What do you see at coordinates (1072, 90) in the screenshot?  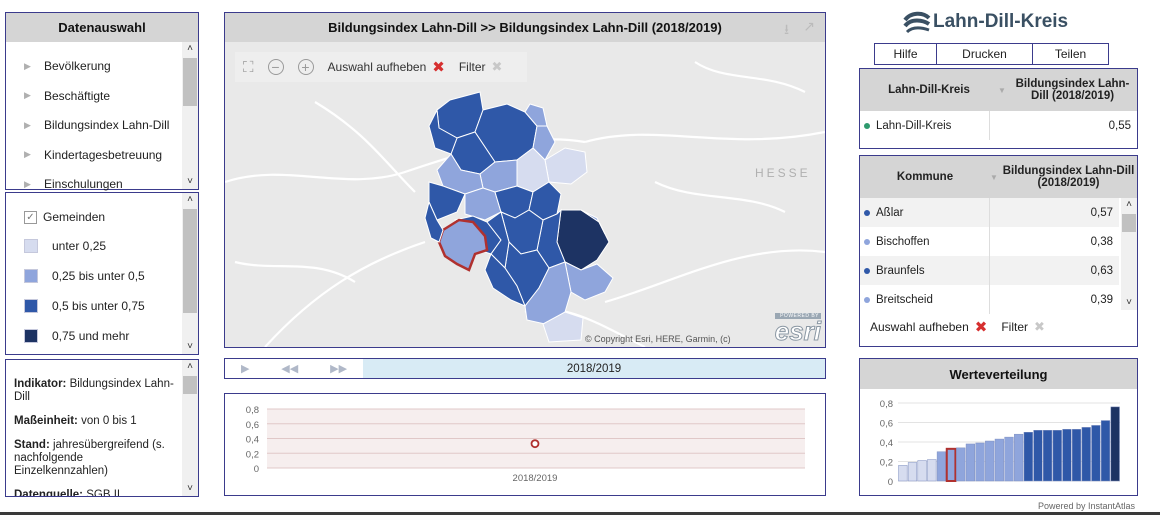 I see `summary-col2-header: Bildungsindex Lahn-Dill (2018/2019)` at bounding box center [1072, 90].